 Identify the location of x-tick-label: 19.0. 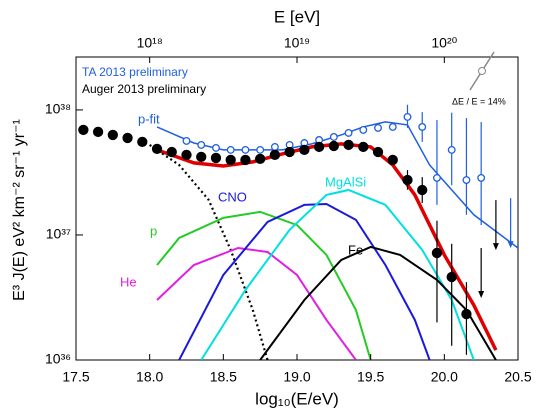
(296, 377).